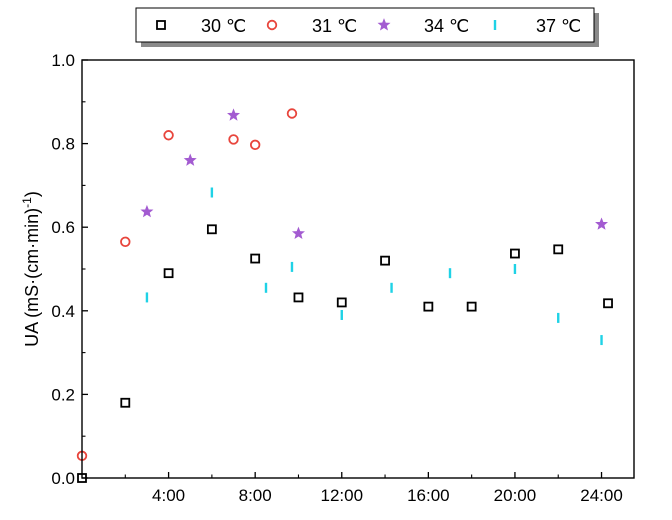  What do you see at coordinates (446, 26) in the screenshot?
I see `legend-label: 34 ℃` at bounding box center [446, 26].